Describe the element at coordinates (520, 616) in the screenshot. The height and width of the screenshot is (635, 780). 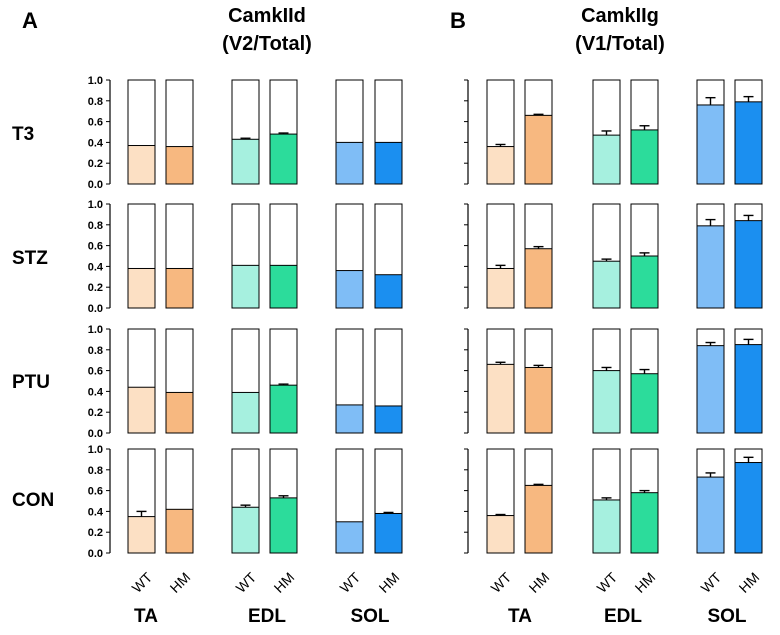
I see `group-label-ta-b: TA` at that location.